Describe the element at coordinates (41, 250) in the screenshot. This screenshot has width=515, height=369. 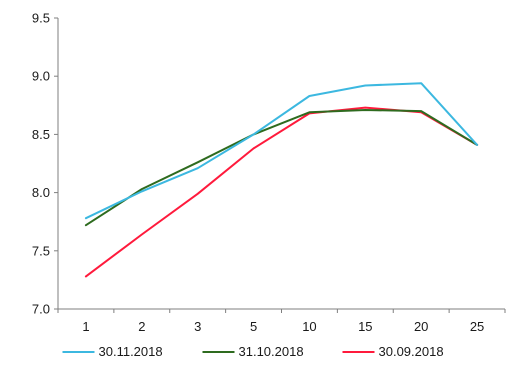
I see `y-tick-label: 7.5` at that location.